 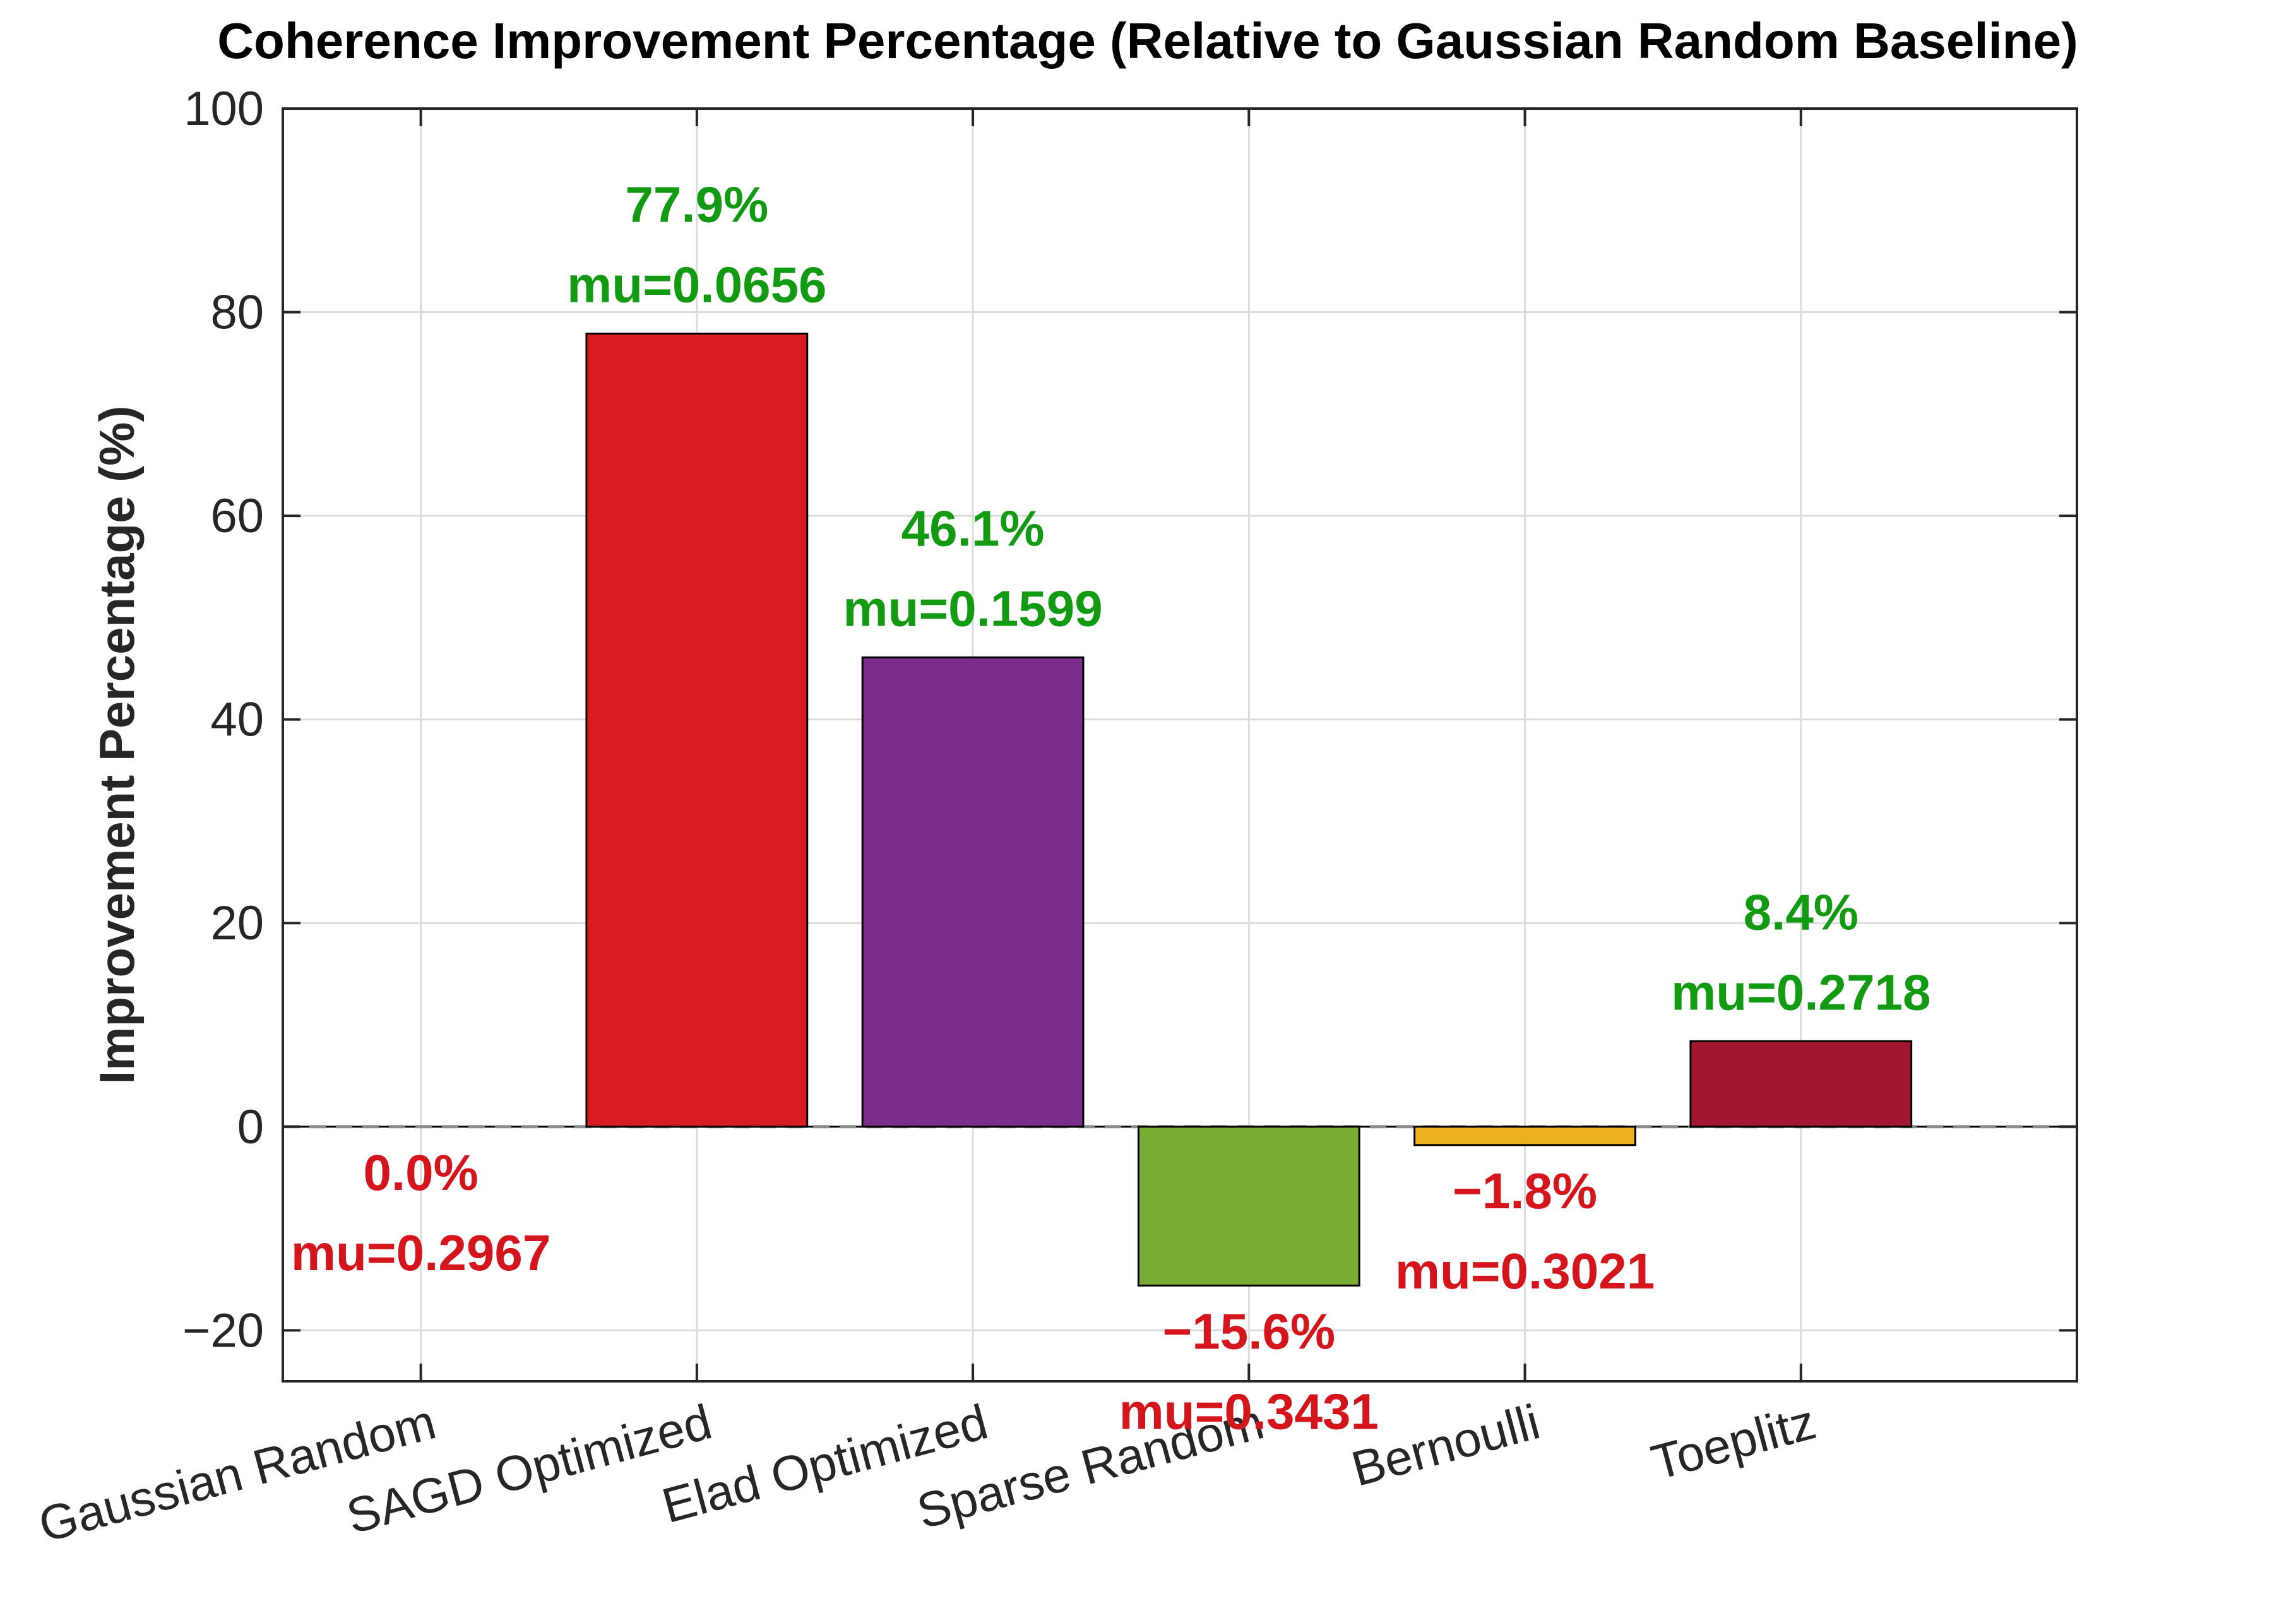 I want to click on y-tick-label: 0, so click(x=251, y=1127).